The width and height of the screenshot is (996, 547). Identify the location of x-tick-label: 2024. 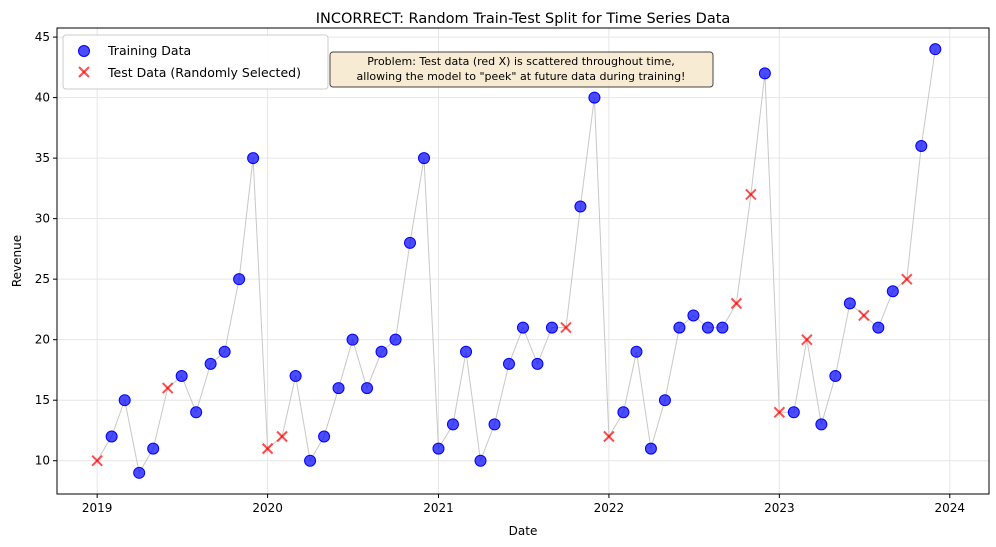
(950, 508).